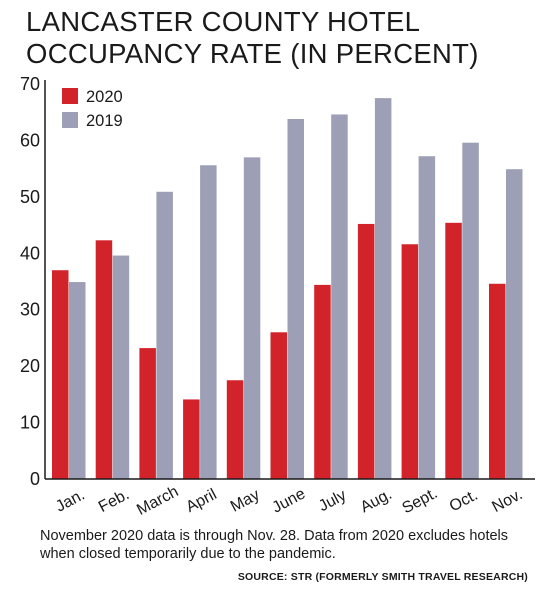  Describe the element at coordinates (223, 21) in the screenshot. I see `chart-title-line-1: LANCASTER COUNTY HOTEL` at that location.